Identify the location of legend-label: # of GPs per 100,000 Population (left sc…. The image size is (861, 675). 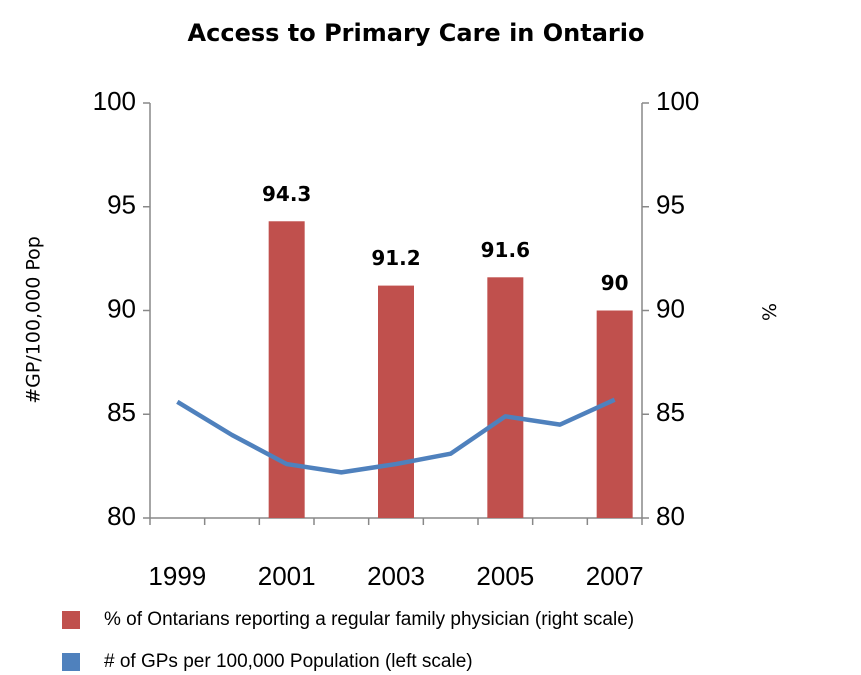
(288, 661).